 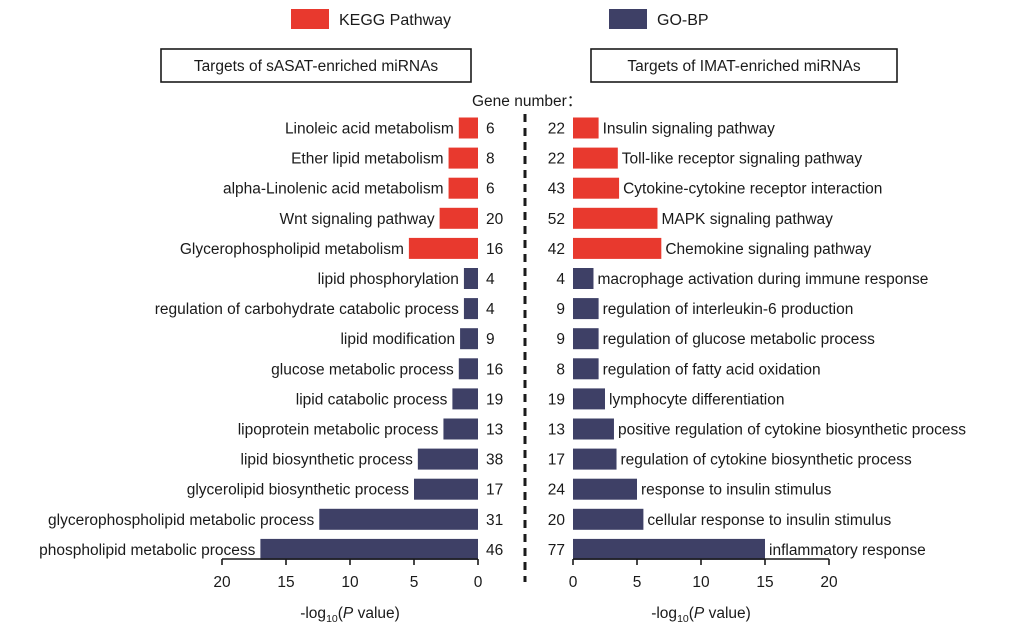 I want to click on right-x-axis-title-subscript: 10, so click(x=683, y=619).